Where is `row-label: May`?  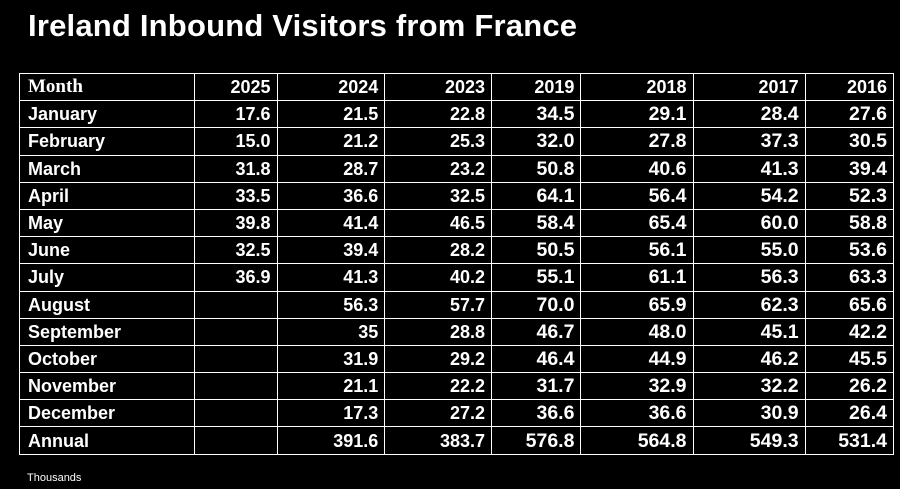
row-label: May is located at coordinates (107, 223).